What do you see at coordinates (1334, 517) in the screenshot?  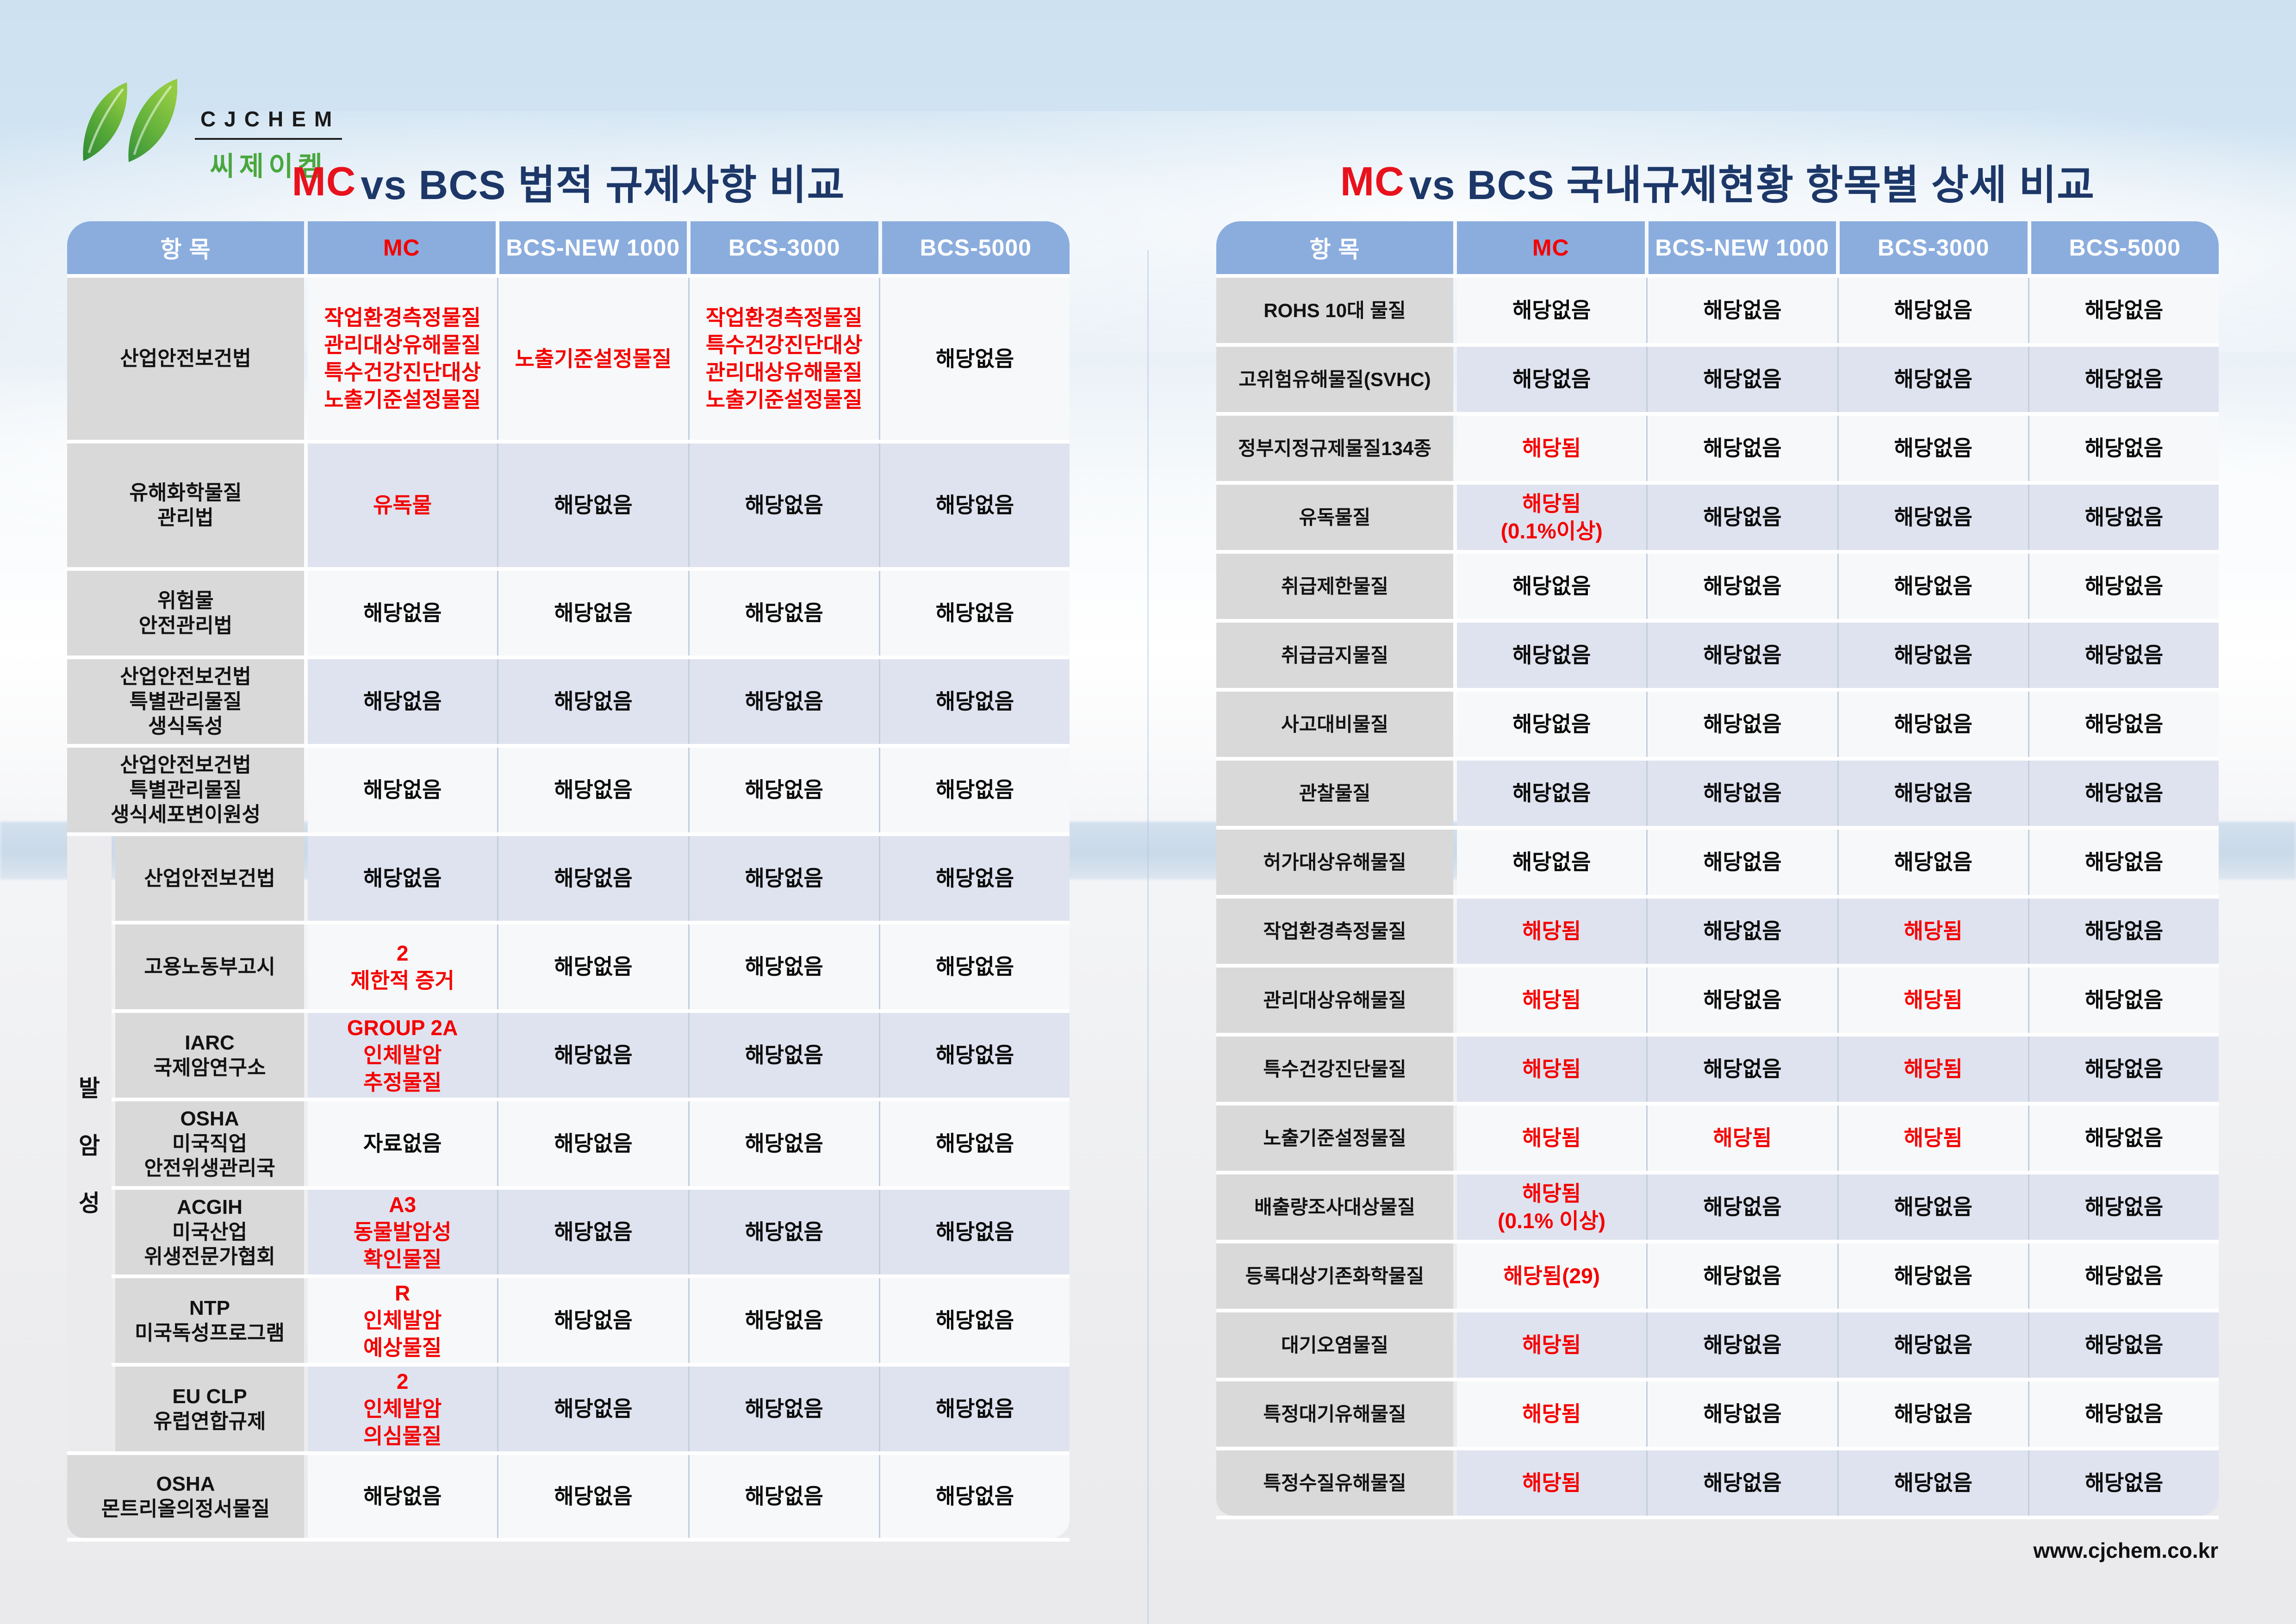 I see `row-label: 유독물질` at bounding box center [1334, 517].